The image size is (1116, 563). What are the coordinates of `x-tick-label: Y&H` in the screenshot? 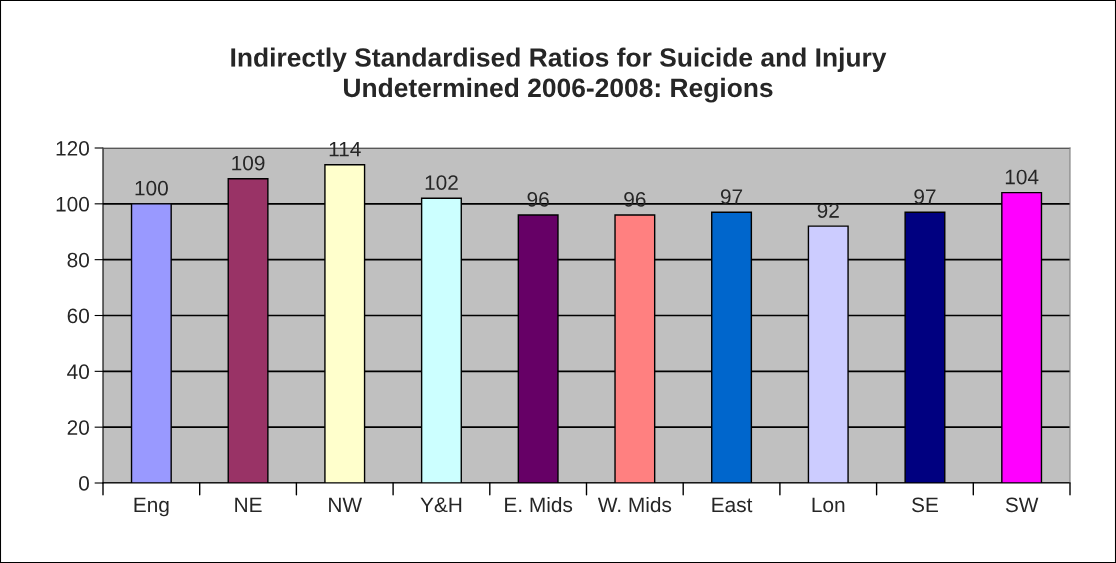 It's located at (441, 505).